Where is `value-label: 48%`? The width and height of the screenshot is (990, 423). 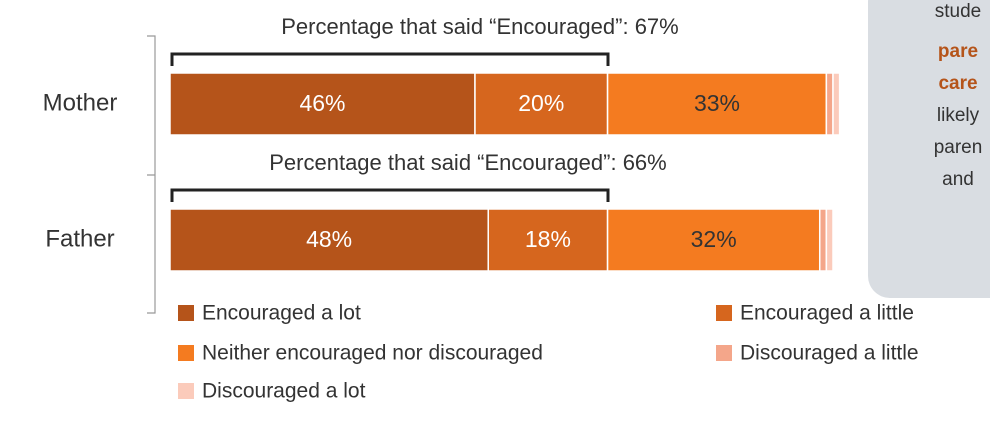
value-label: 48% is located at coordinates (329, 239).